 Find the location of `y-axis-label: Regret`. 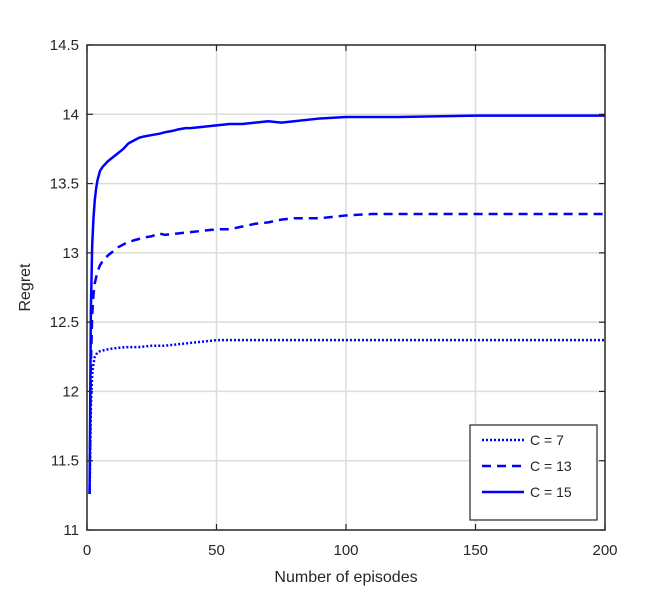

y-axis-label: Regret is located at coordinates (25, 287).